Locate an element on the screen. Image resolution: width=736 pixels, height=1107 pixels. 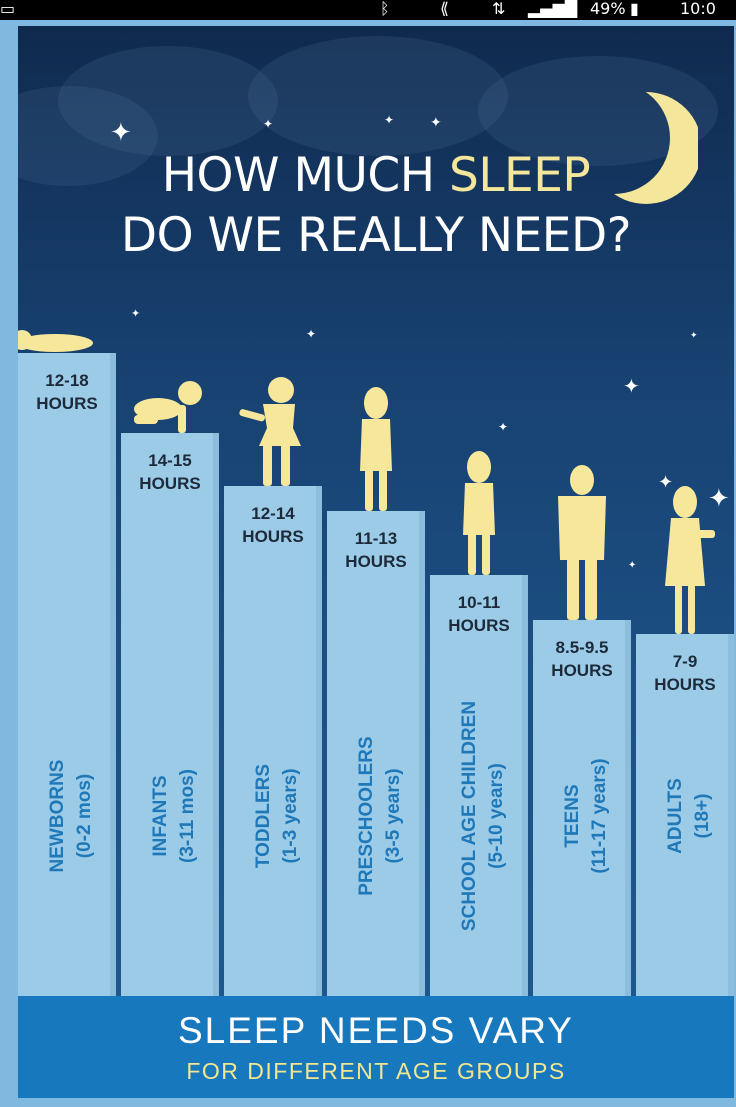
category-label: PRESCHOOLERS (3-5 years) is located at coordinates (380, 815).